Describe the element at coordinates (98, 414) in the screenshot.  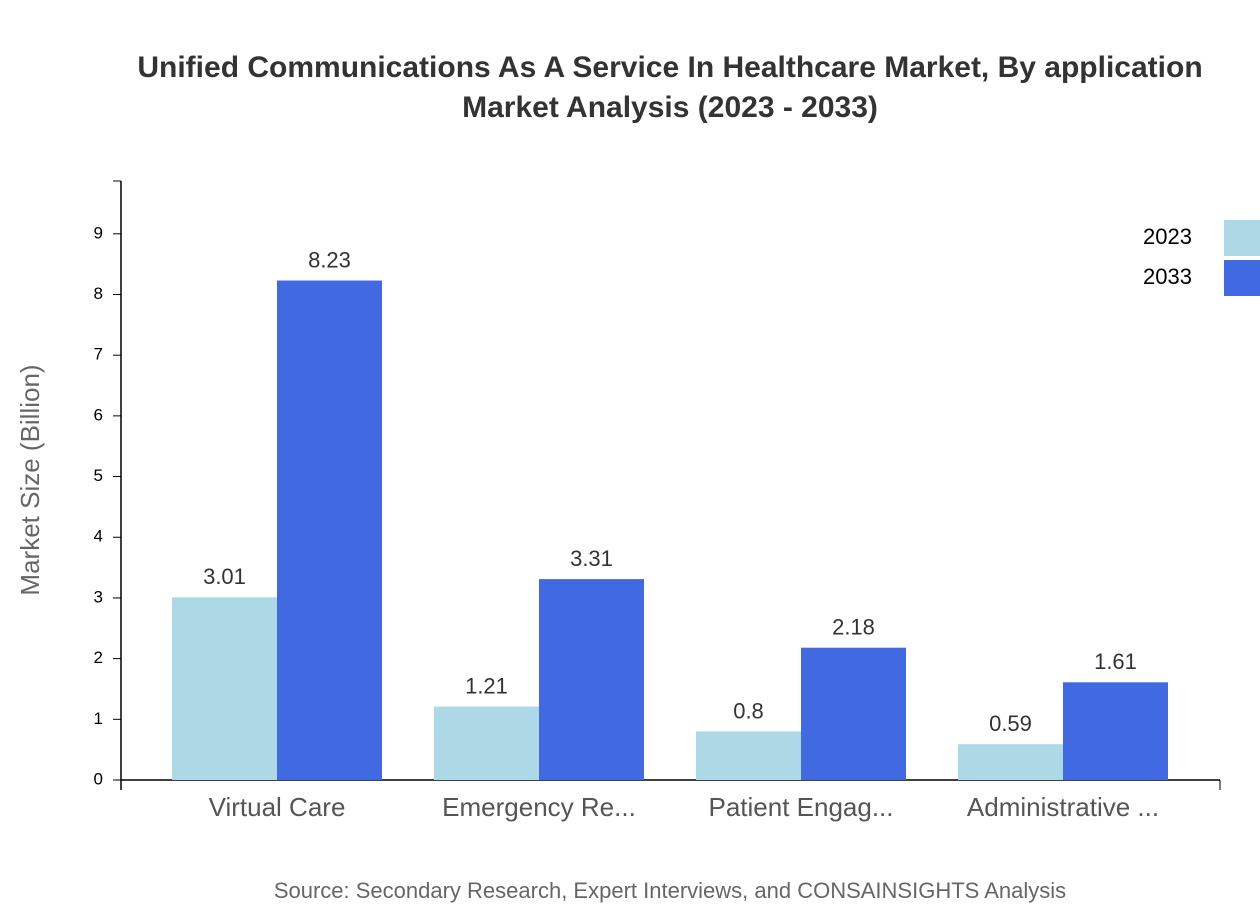
I see `y-tick-label: 6` at that location.